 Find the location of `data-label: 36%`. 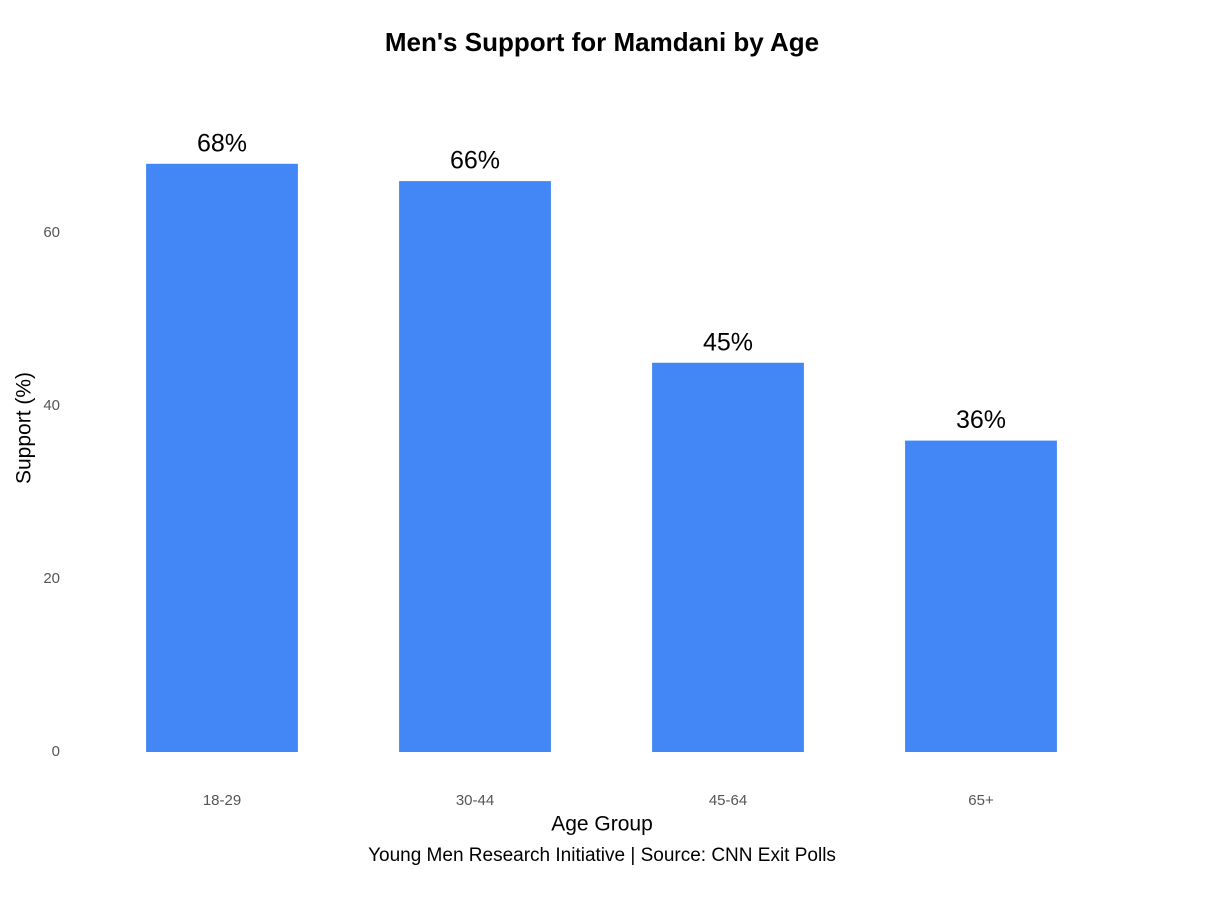

data-label: 36% is located at coordinates (981, 420).